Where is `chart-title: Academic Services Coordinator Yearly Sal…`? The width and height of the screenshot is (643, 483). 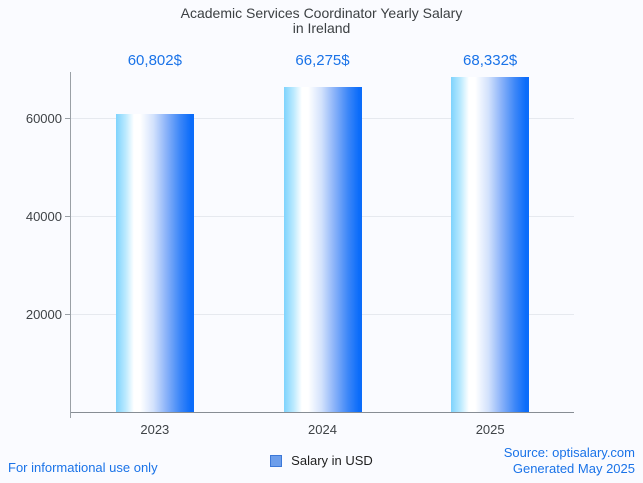
chart-title: Academic Services Coordinator Yearly Sal… is located at coordinates (321, 13).